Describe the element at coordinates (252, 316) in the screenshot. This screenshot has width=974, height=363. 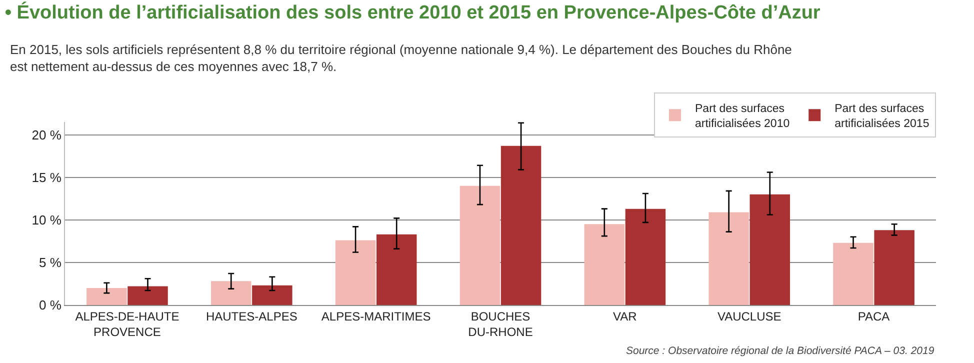
I see `x-tick-label: HAUTES-ALPES` at that location.